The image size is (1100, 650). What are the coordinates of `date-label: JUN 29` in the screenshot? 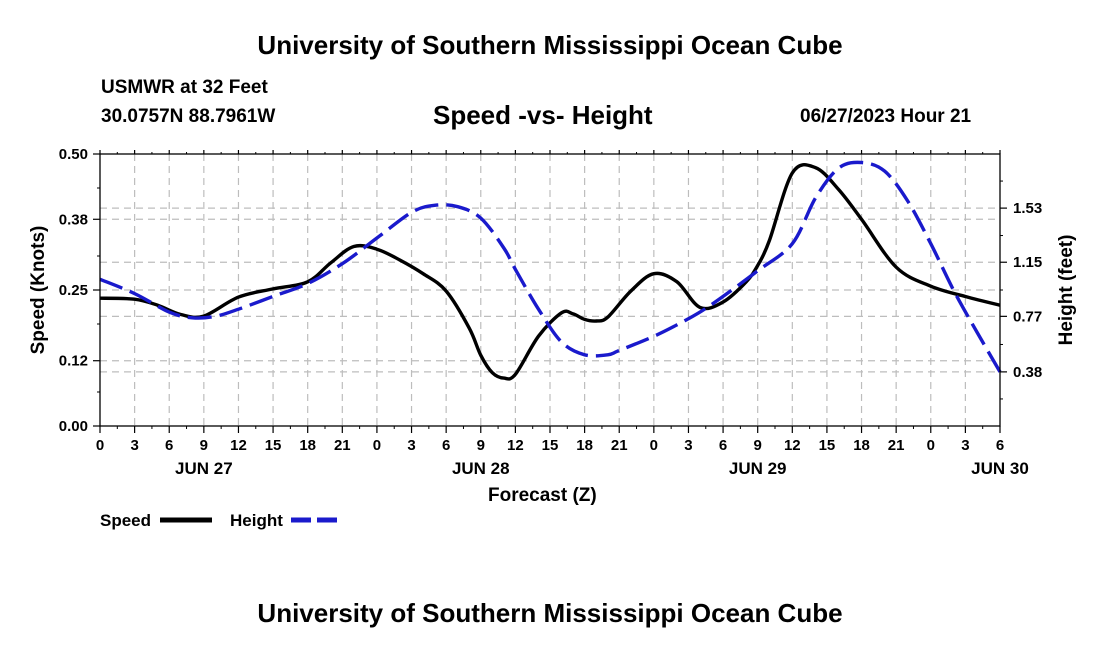 It's located at (758, 468).